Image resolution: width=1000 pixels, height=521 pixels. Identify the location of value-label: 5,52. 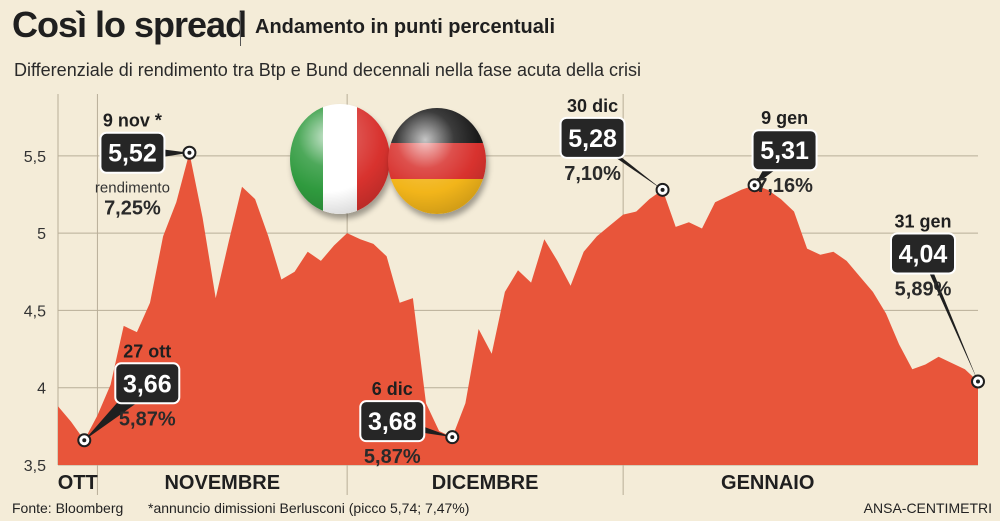
(132, 154).